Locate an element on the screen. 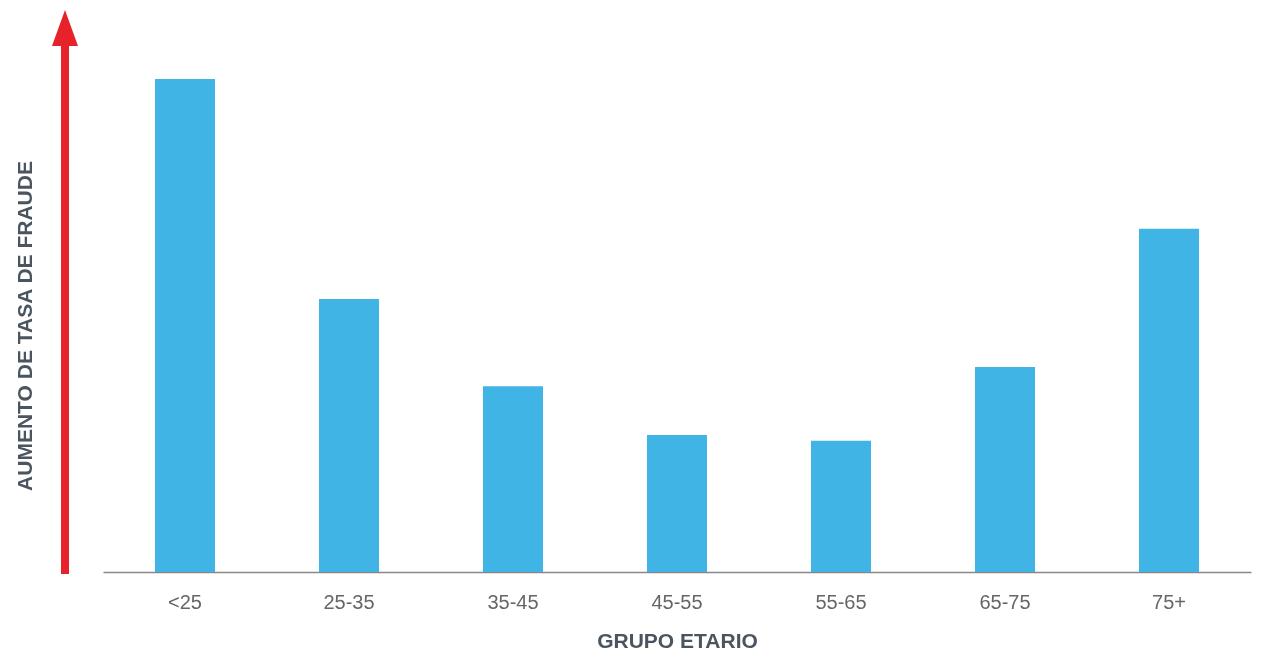  x-tick-label: 35-45 is located at coordinates (513, 601).